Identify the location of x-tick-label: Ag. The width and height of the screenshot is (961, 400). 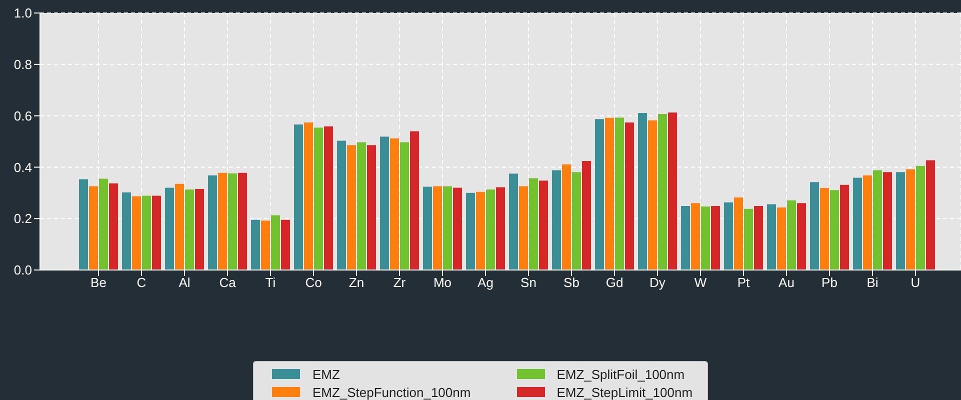
(486, 282).